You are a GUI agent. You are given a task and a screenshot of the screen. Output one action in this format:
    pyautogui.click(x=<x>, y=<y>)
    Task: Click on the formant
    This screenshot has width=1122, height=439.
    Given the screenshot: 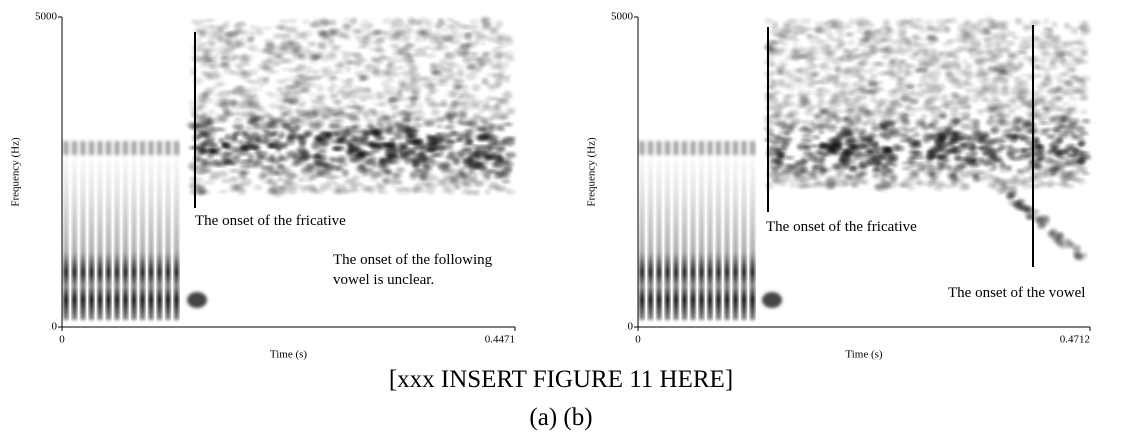 What is the action you would take?
    pyautogui.click(x=1041, y=226)
    